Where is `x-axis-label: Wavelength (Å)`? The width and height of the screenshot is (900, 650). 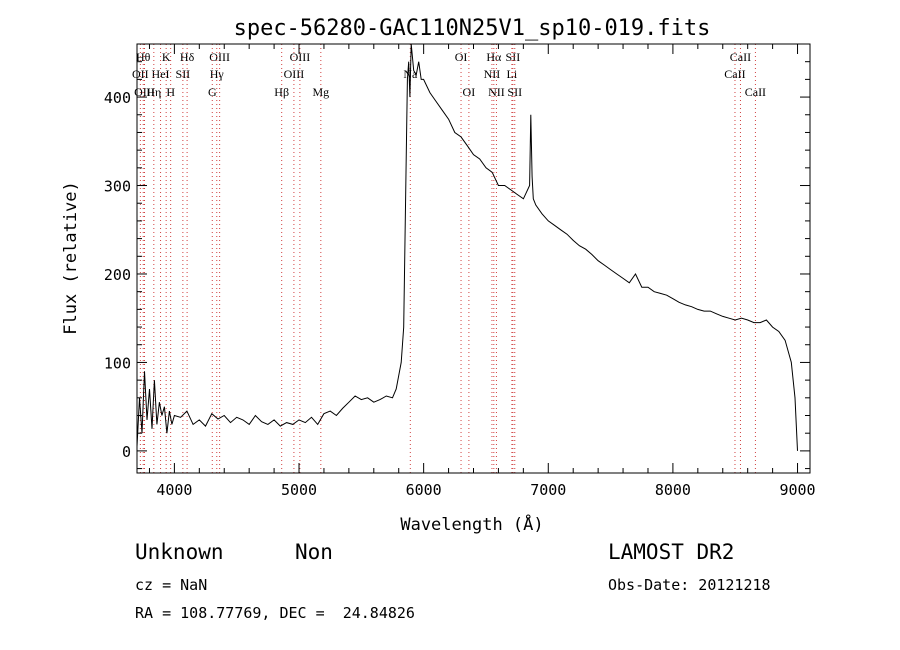
x-axis-label: Wavelength (Å) is located at coordinates (471, 524).